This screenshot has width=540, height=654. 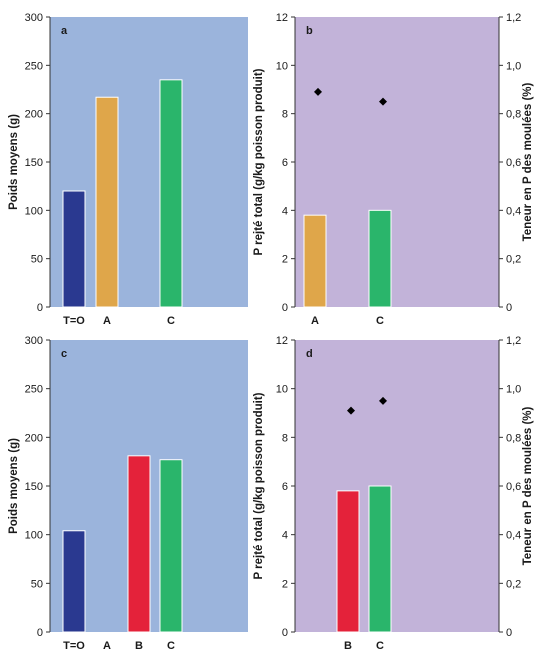 What do you see at coordinates (309, 31) in the screenshot?
I see `panel-letter: b` at bounding box center [309, 31].